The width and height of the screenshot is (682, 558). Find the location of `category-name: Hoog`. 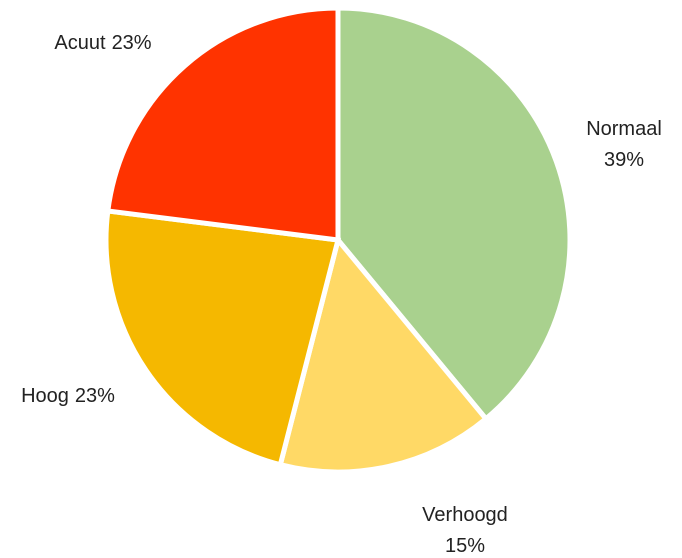

category-name: Hoog is located at coordinates (45, 396).